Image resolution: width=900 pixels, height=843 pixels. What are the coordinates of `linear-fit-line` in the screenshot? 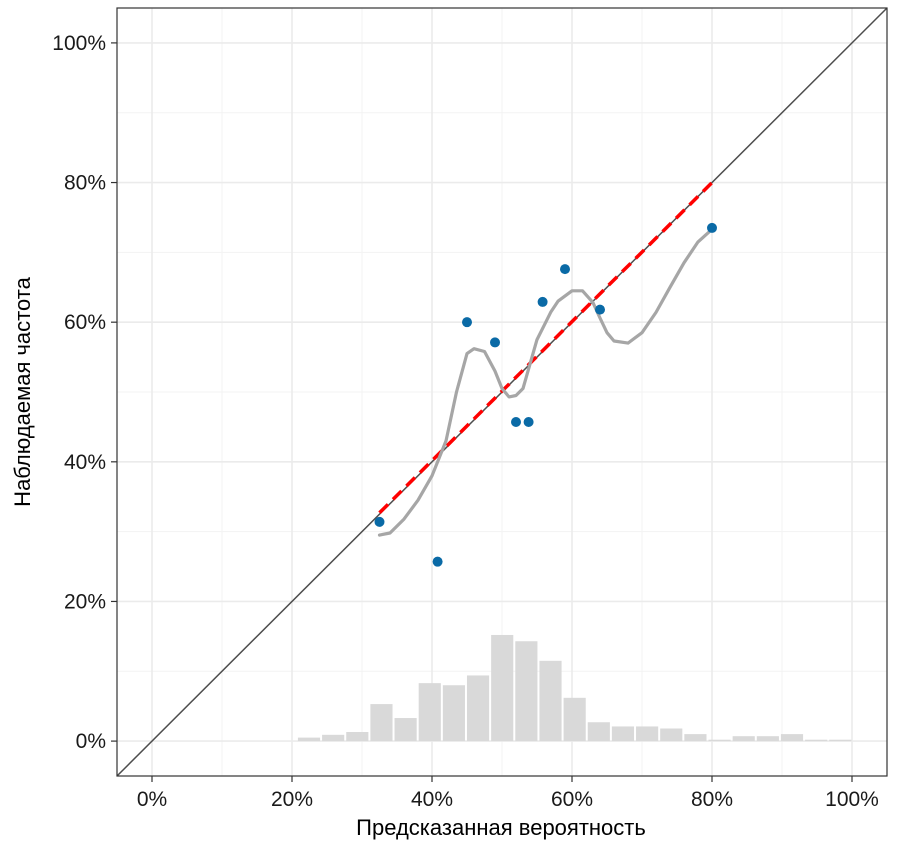 It's located at (546, 348).